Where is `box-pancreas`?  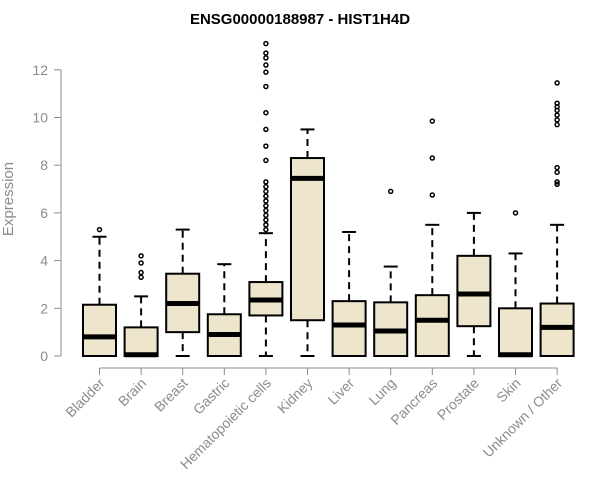
box-pancreas is located at coordinates (432, 237).